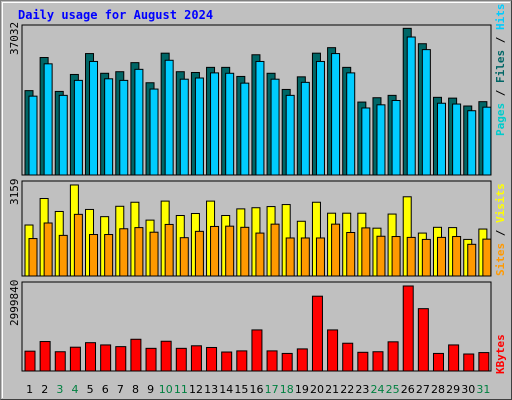 Image resolution: width=512 pixels, height=400 pixels. Describe the element at coordinates (14, 38) in the screenshot. I see `y-tick-label-hits: 37032` at that location.